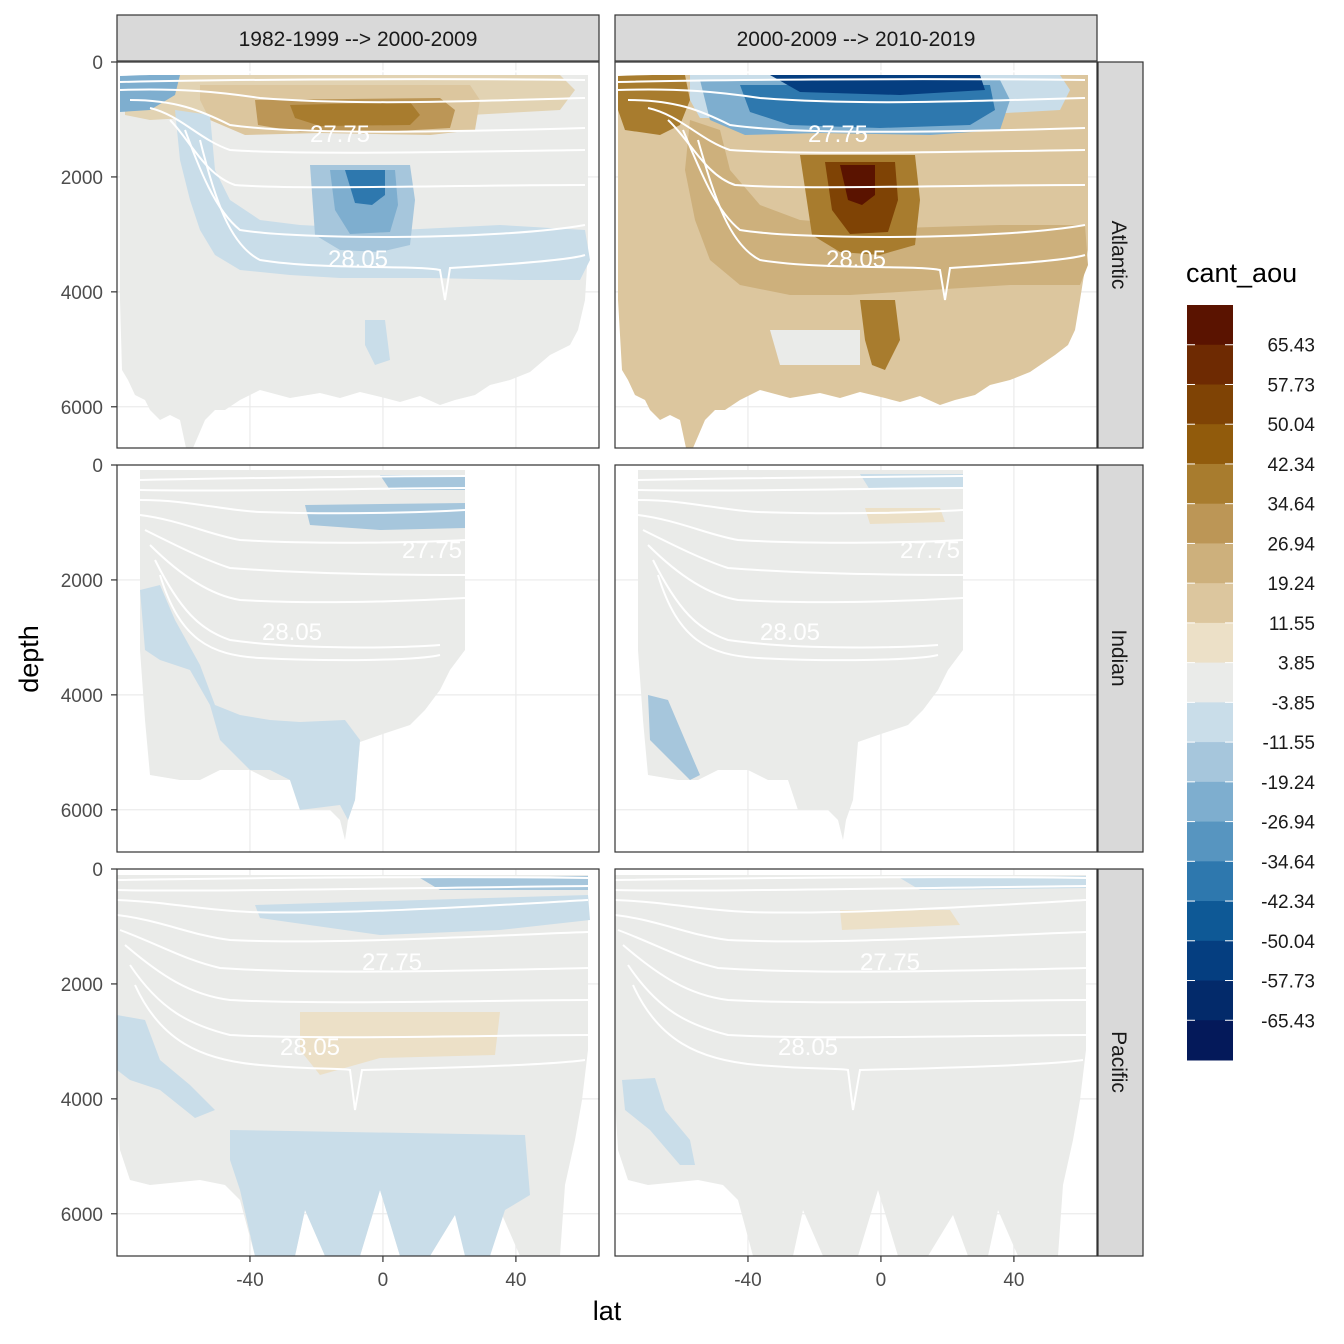  Describe the element at coordinates (808, 1047) in the screenshot. I see `contour-label-pac-2-28-05: 28.05` at that location.